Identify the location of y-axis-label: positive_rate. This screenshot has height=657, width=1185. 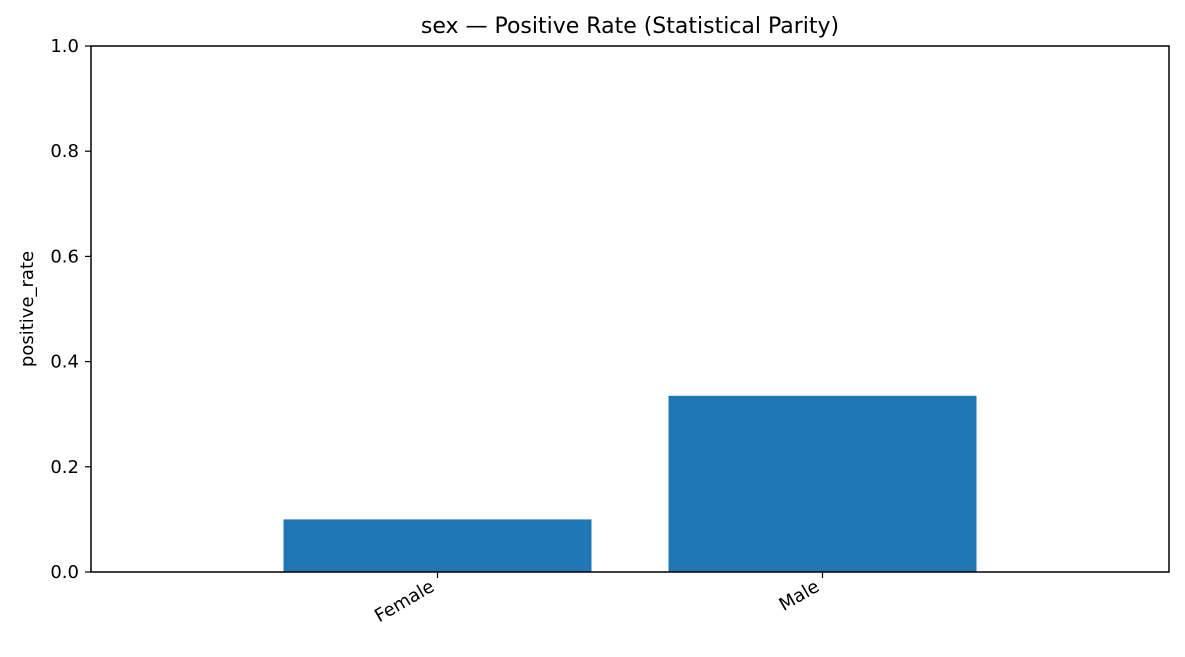
(27, 309).